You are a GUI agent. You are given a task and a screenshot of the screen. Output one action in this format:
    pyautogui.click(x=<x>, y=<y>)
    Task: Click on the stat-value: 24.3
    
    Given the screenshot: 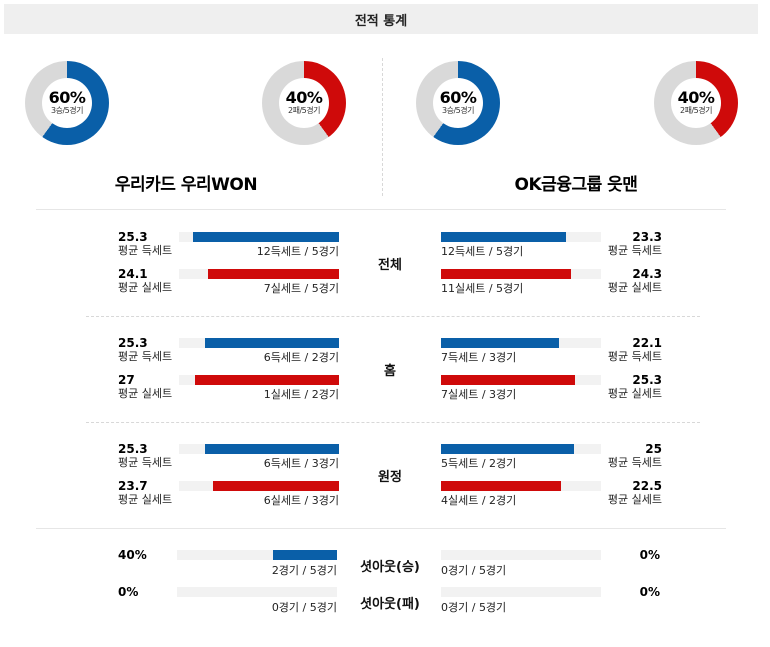 What is the action you would take?
    pyautogui.click(x=647, y=274)
    